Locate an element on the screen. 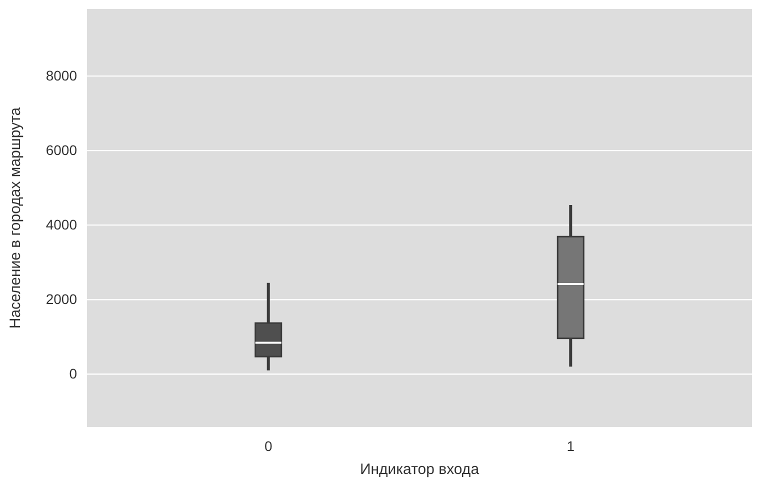 The width and height of the screenshot is (769, 479). y-axis-title: Население в городах маршрута is located at coordinates (15, 217).